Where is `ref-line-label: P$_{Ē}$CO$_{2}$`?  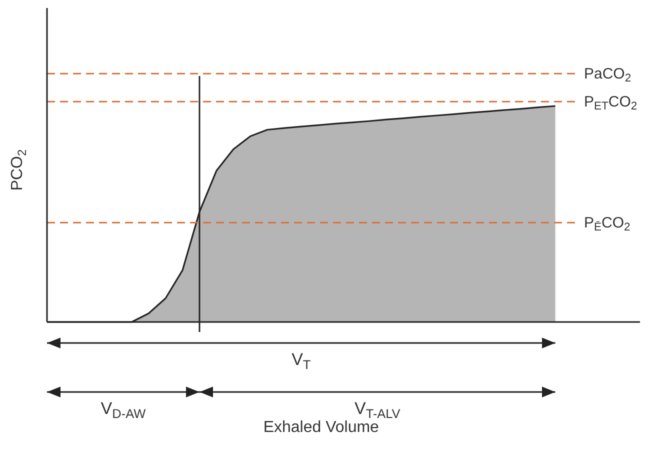
ref-line-label: P$_{Ē}$CO$_{2}$ is located at coordinates (607, 224).